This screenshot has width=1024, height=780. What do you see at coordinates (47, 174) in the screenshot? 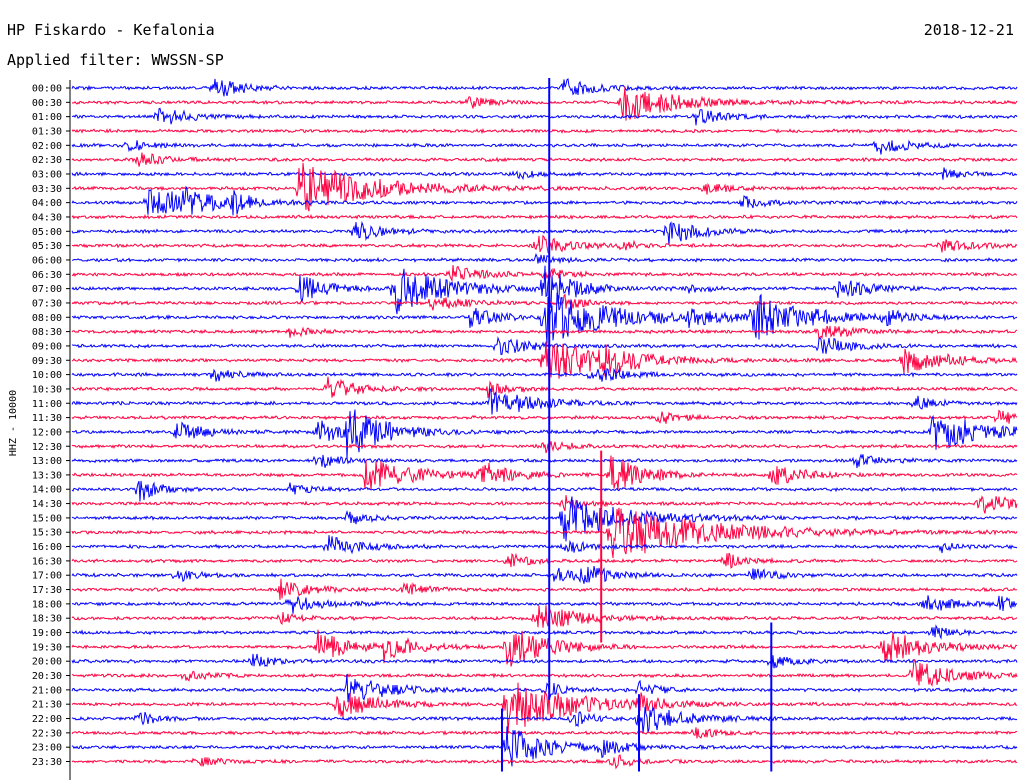
I see `time-tick-label: 03:00` at bounding box center [47, 174].